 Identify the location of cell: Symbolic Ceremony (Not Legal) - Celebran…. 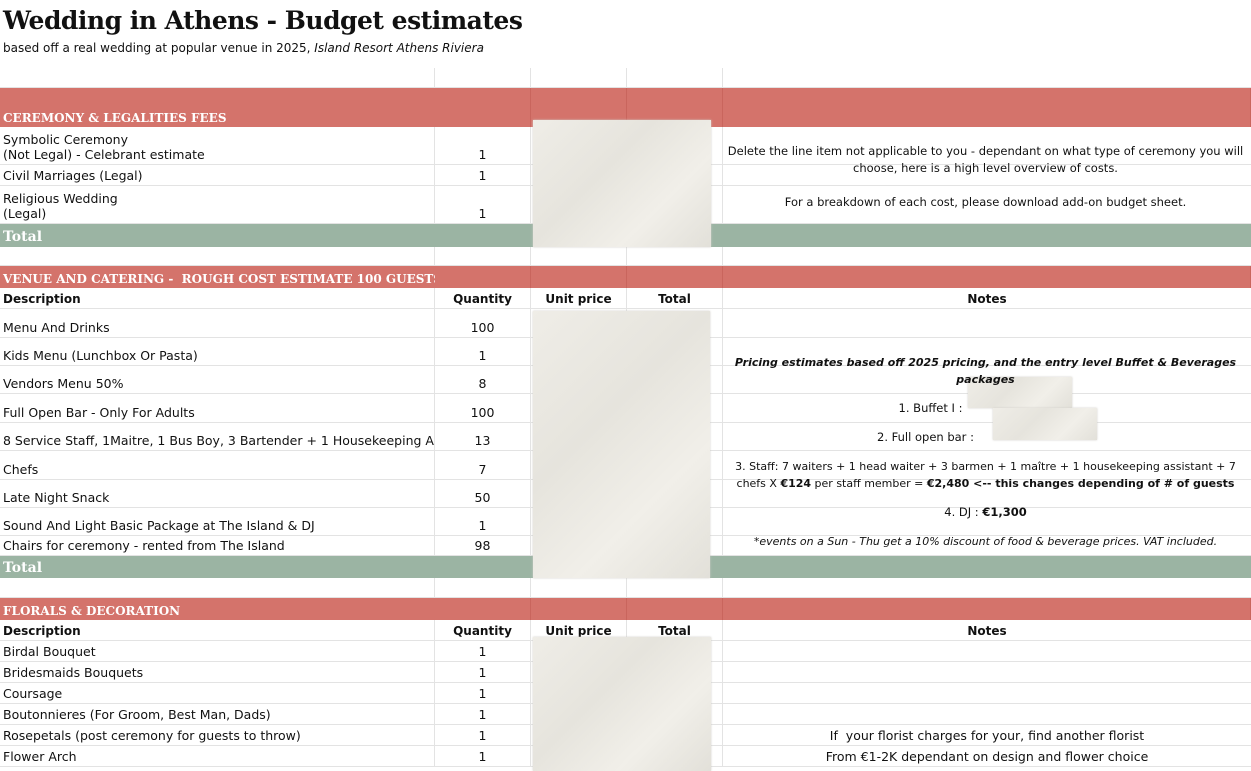
(217, 145).